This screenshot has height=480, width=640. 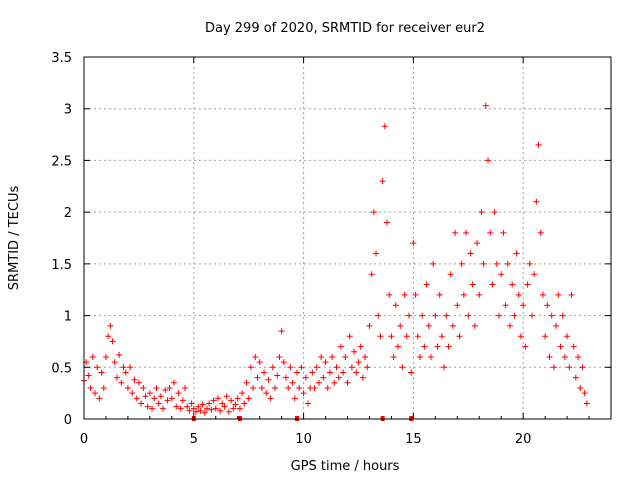 I want to click on y-tick-label: 3.5, so click(x=61, y=58).